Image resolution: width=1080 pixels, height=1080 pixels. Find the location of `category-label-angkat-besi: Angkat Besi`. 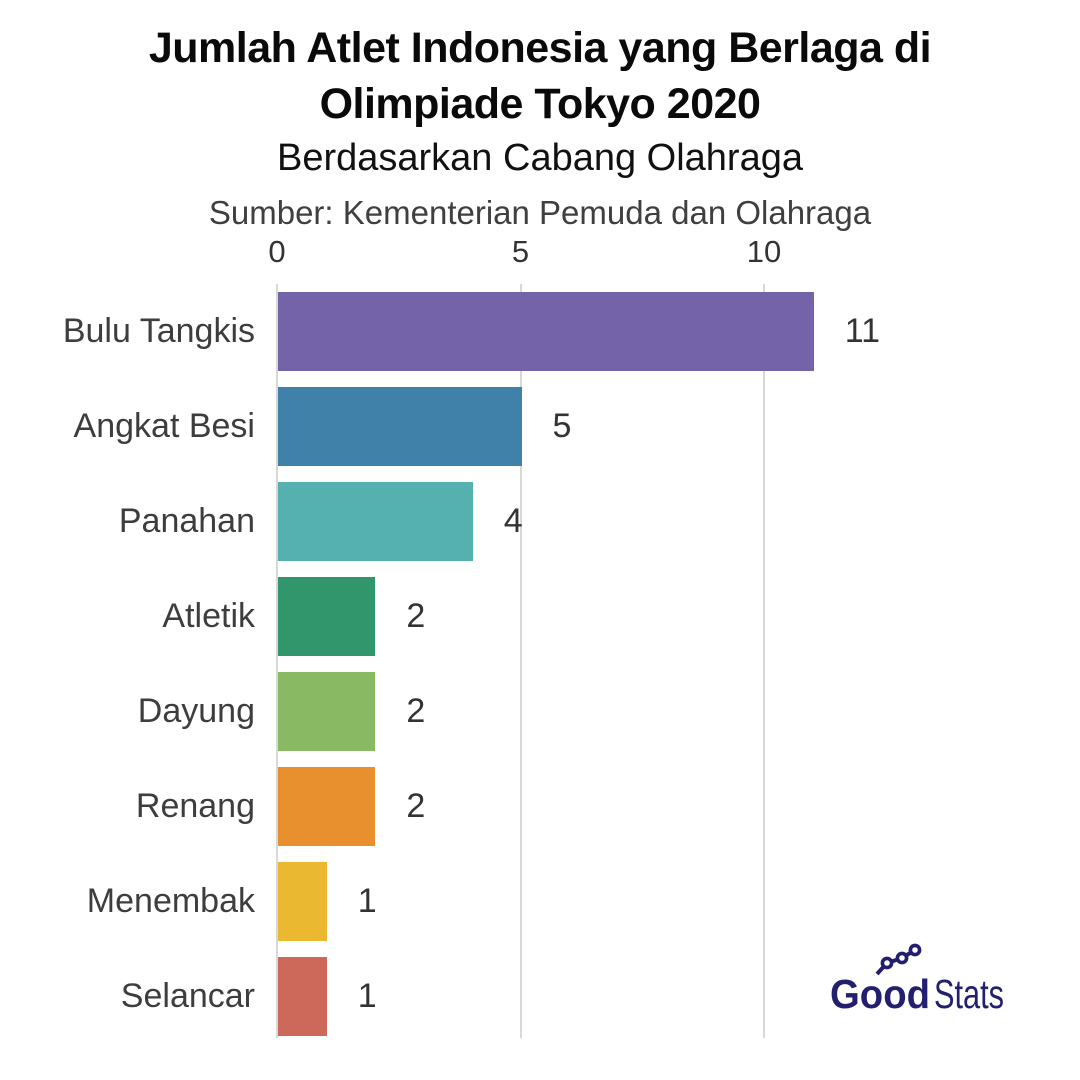

category-label-angkat-besi: Angkat Besi is located at coordinates (164, 426).